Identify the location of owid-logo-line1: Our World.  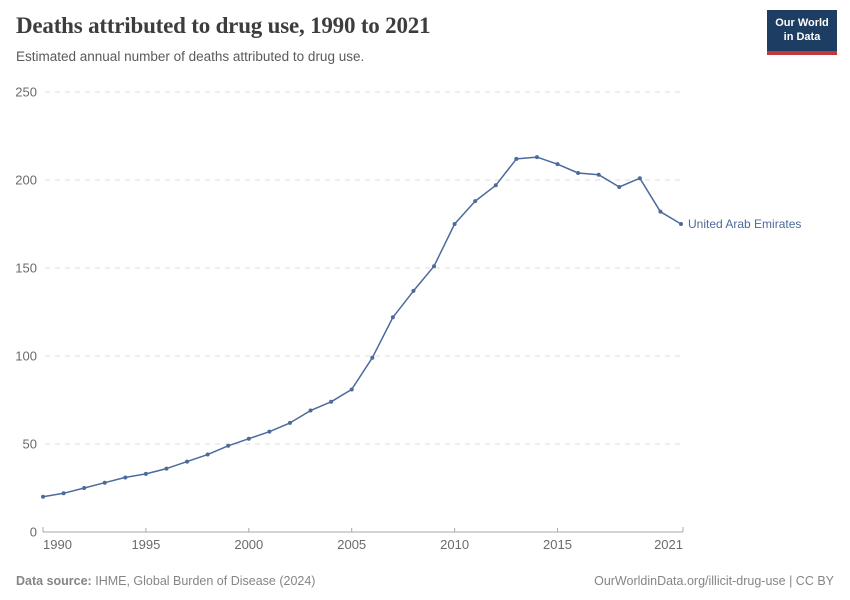
(802, 23).